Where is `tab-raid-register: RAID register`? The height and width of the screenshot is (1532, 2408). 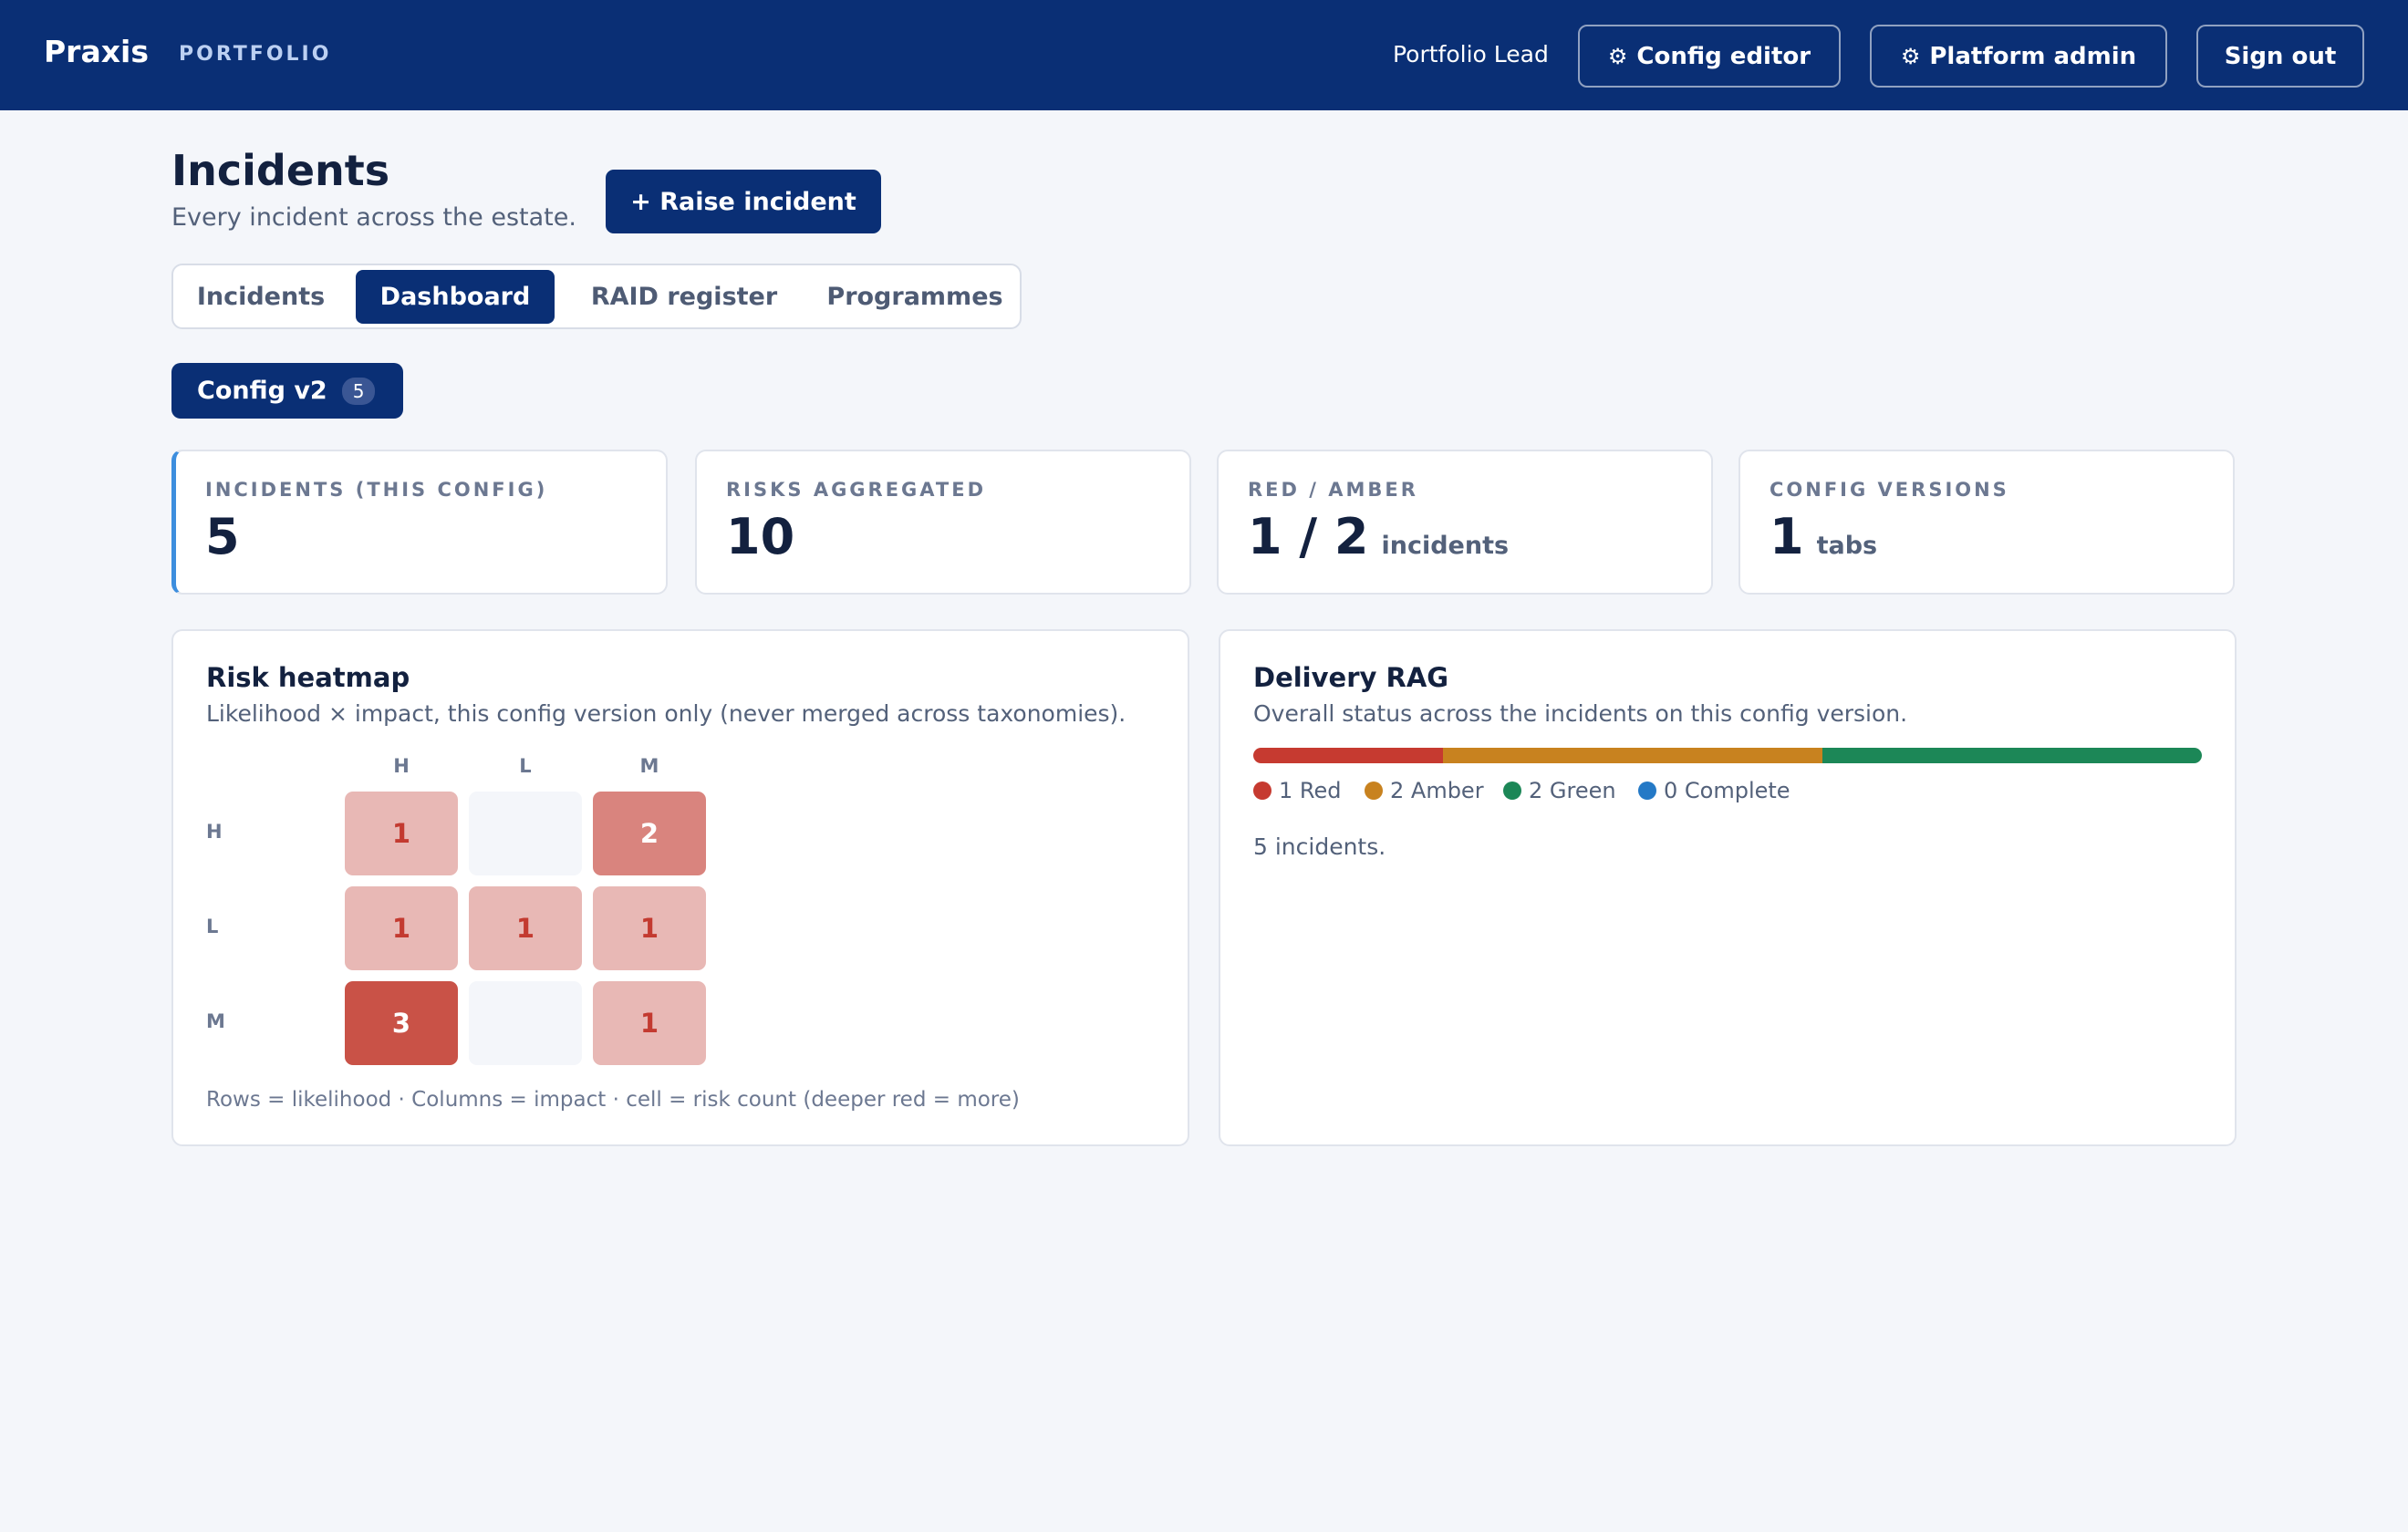 tab-raid-register: RAID register is located at coordinates (684, 297).